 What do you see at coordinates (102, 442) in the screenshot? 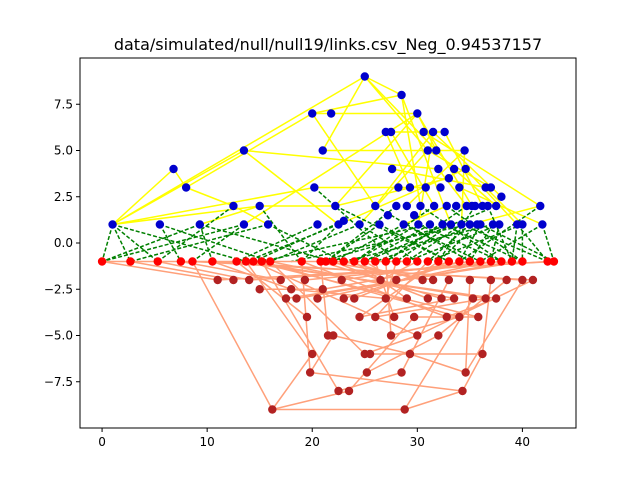
I see `x-tick-label: 0` at bounding box center [102, 442].